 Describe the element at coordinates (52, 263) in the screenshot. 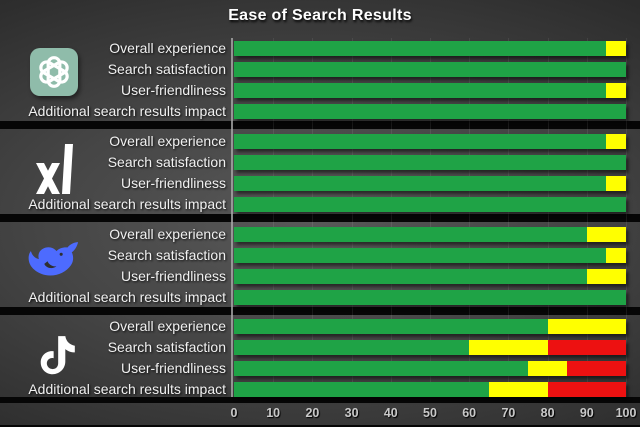

I see `deepseek-icon` at that location.